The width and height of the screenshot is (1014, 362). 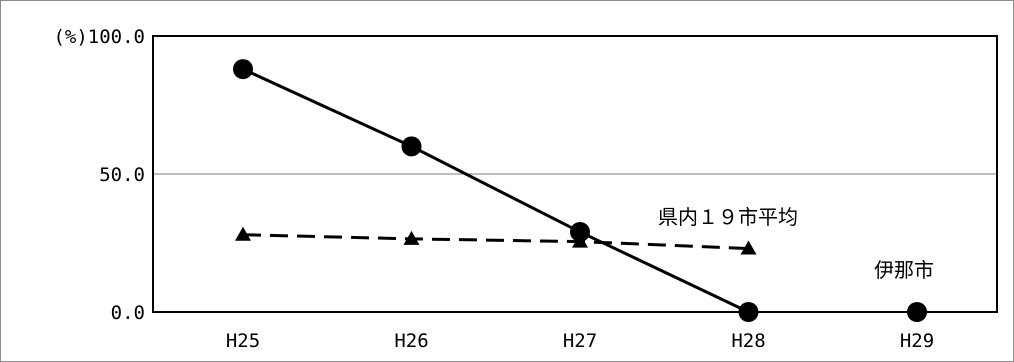 I want to click on y-tick-label: 0.0, so click(x=128, y=313).